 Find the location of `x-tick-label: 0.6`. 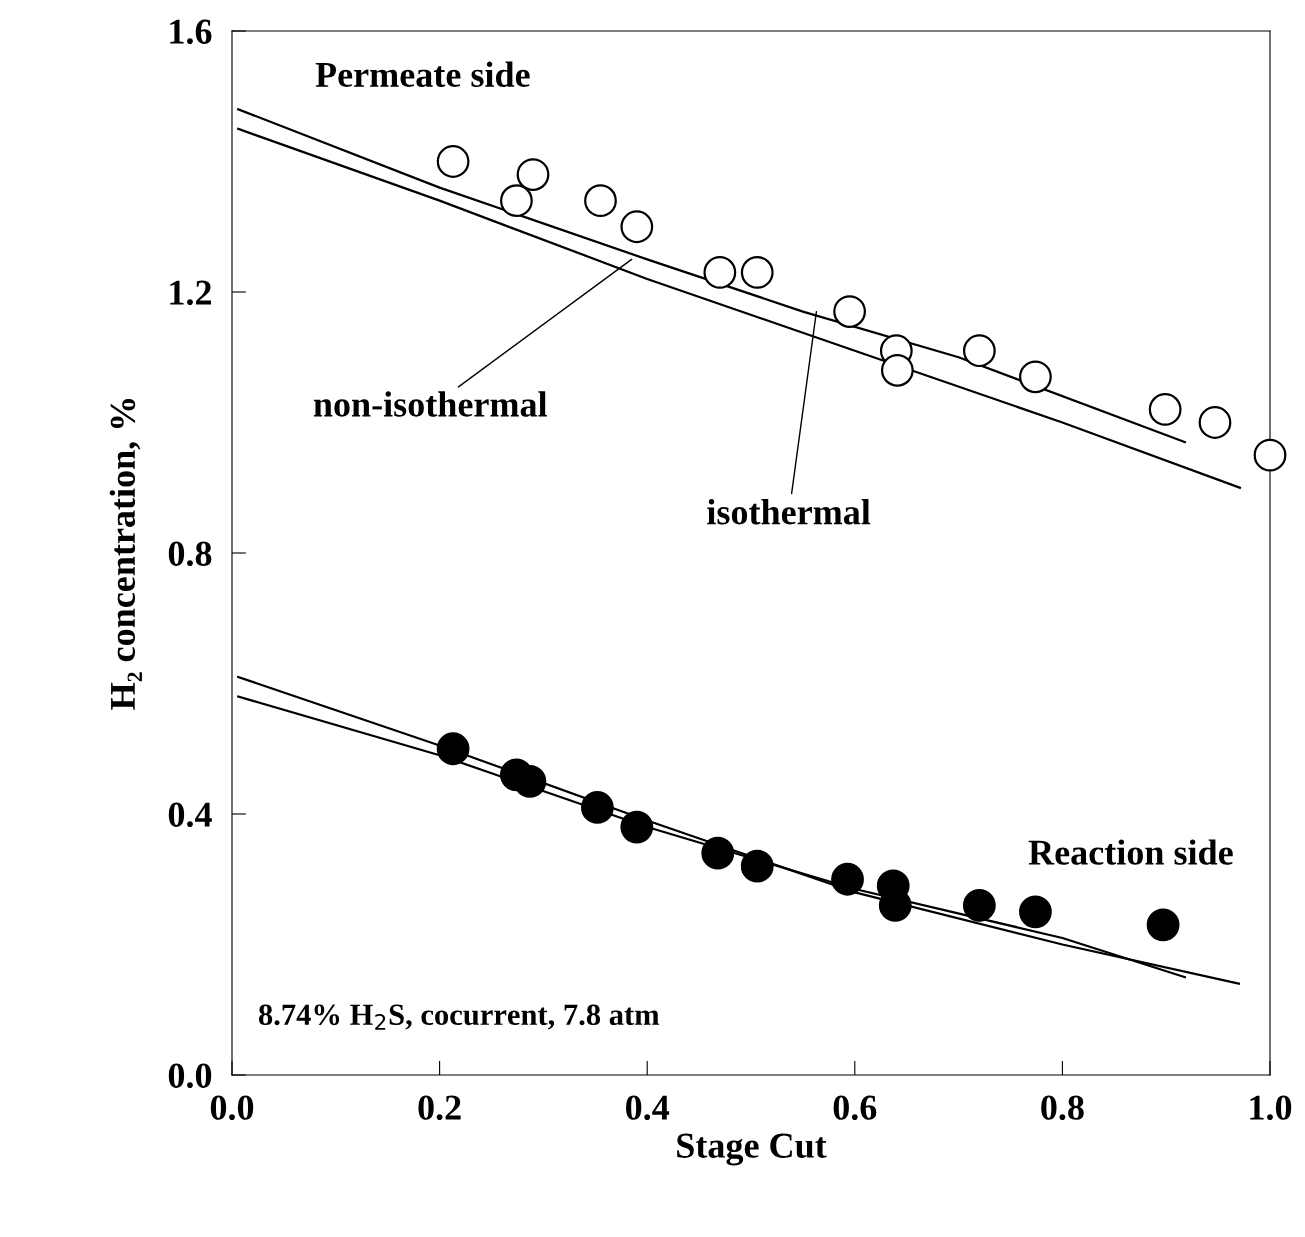

x-tick-label: 0.6 is located at coordinates (855, 1108).